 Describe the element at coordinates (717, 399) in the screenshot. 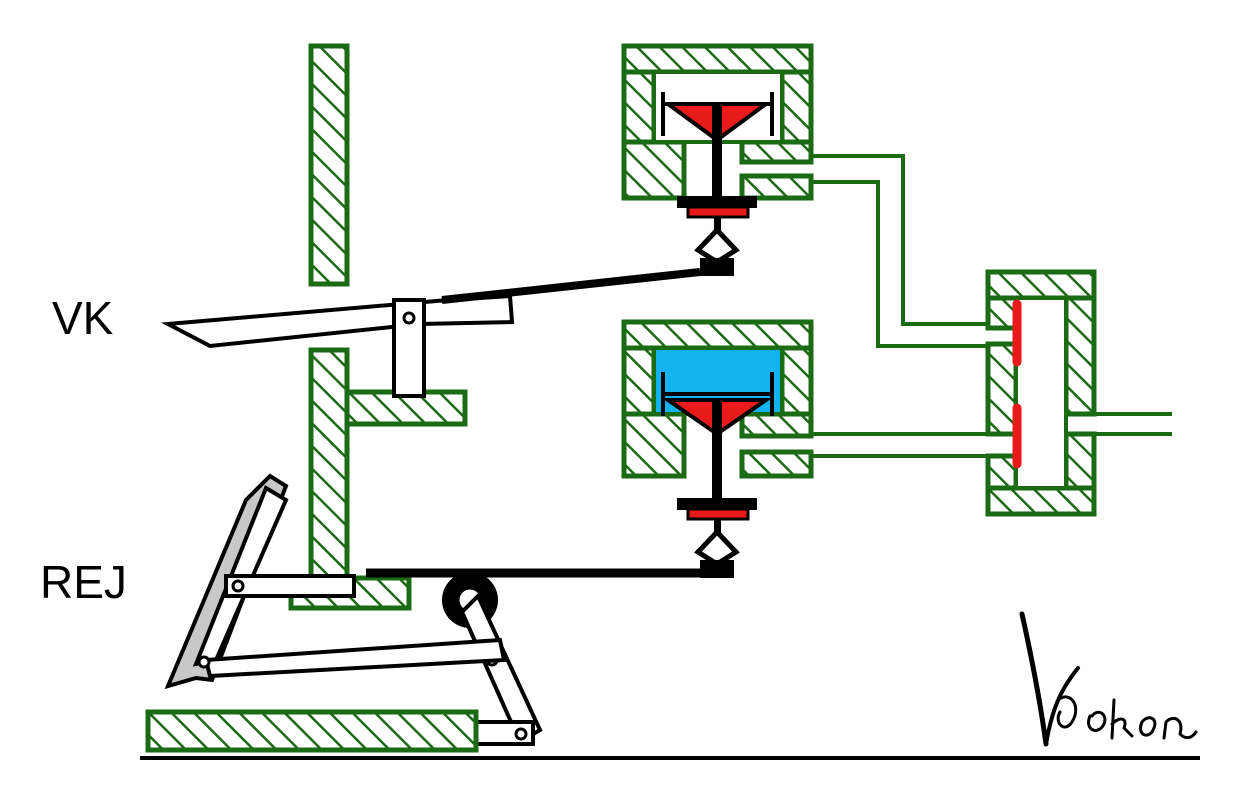

I see `lower-valve-housing` at that location.